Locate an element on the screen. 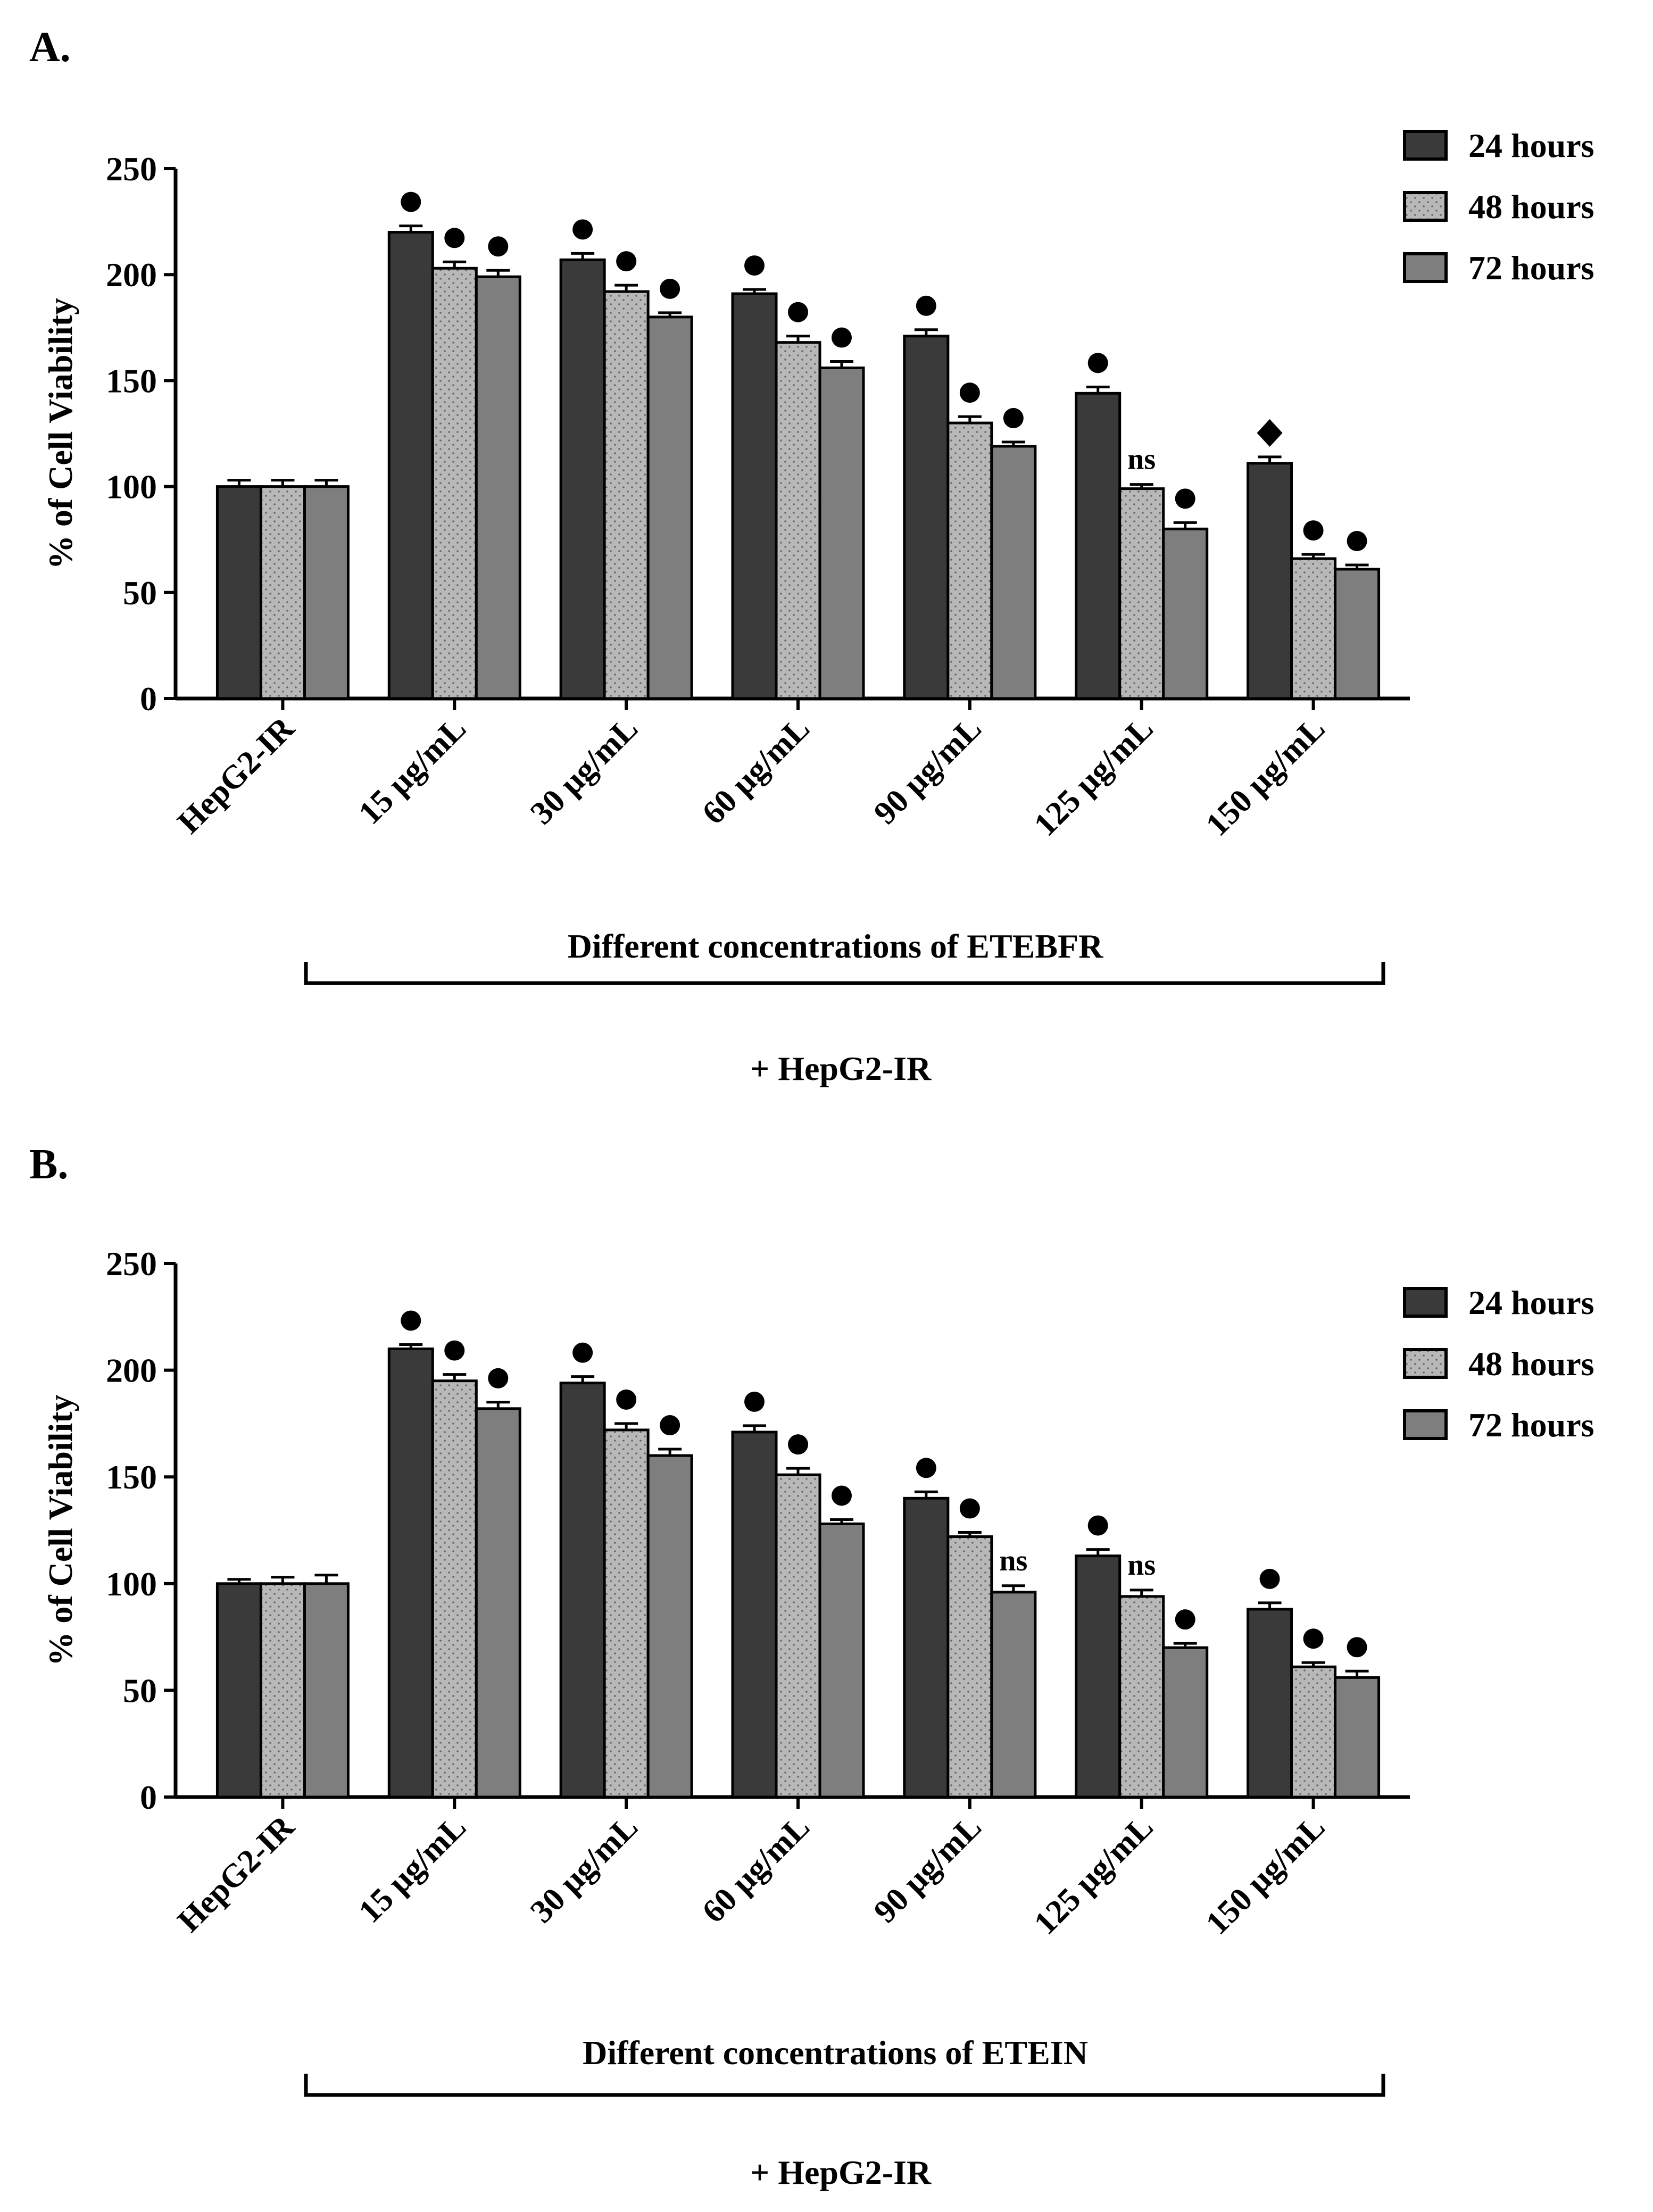 Image resolution: width=1653 pixels, height=2212 pixels. group-label: Different concentrations of ETEBFR is located at coordinates (835, 946).